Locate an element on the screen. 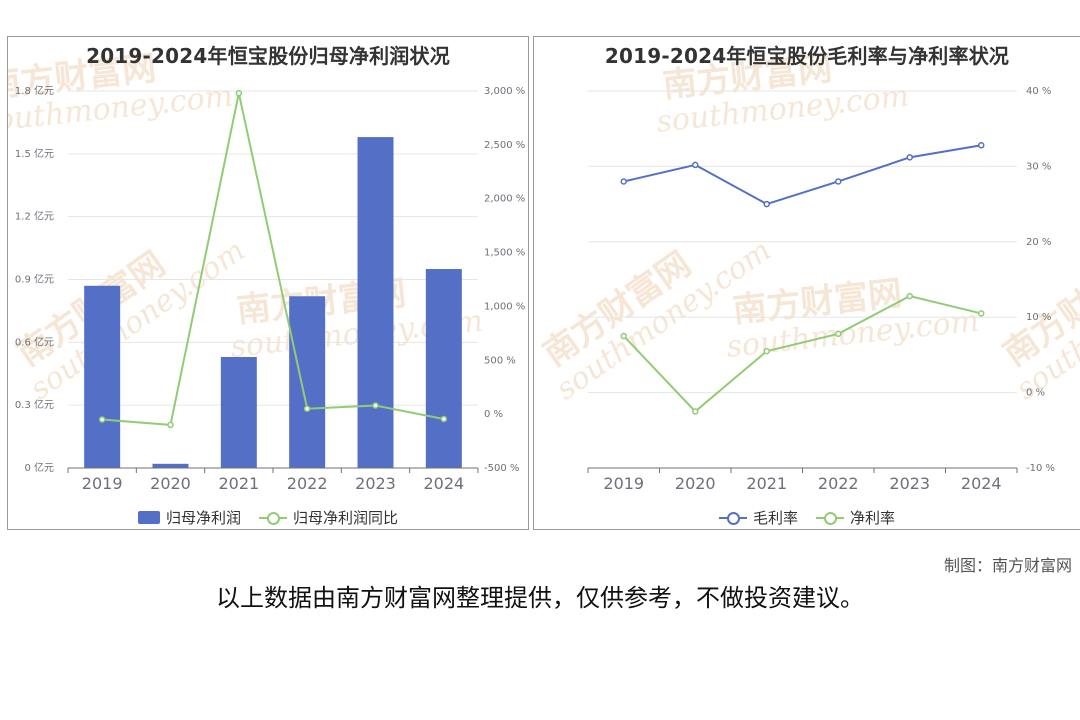 This screenshot has width=1080, height=720. y-left-tick-label: 0.9 亿元 is located at coordinates (34, 279).